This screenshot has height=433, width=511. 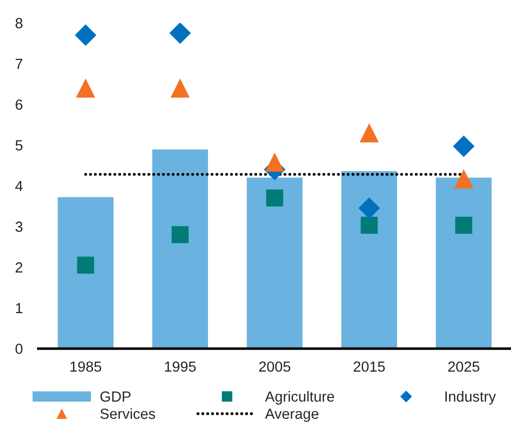 I want to click on y-tick-label: 5, so click(x=19, y=145).